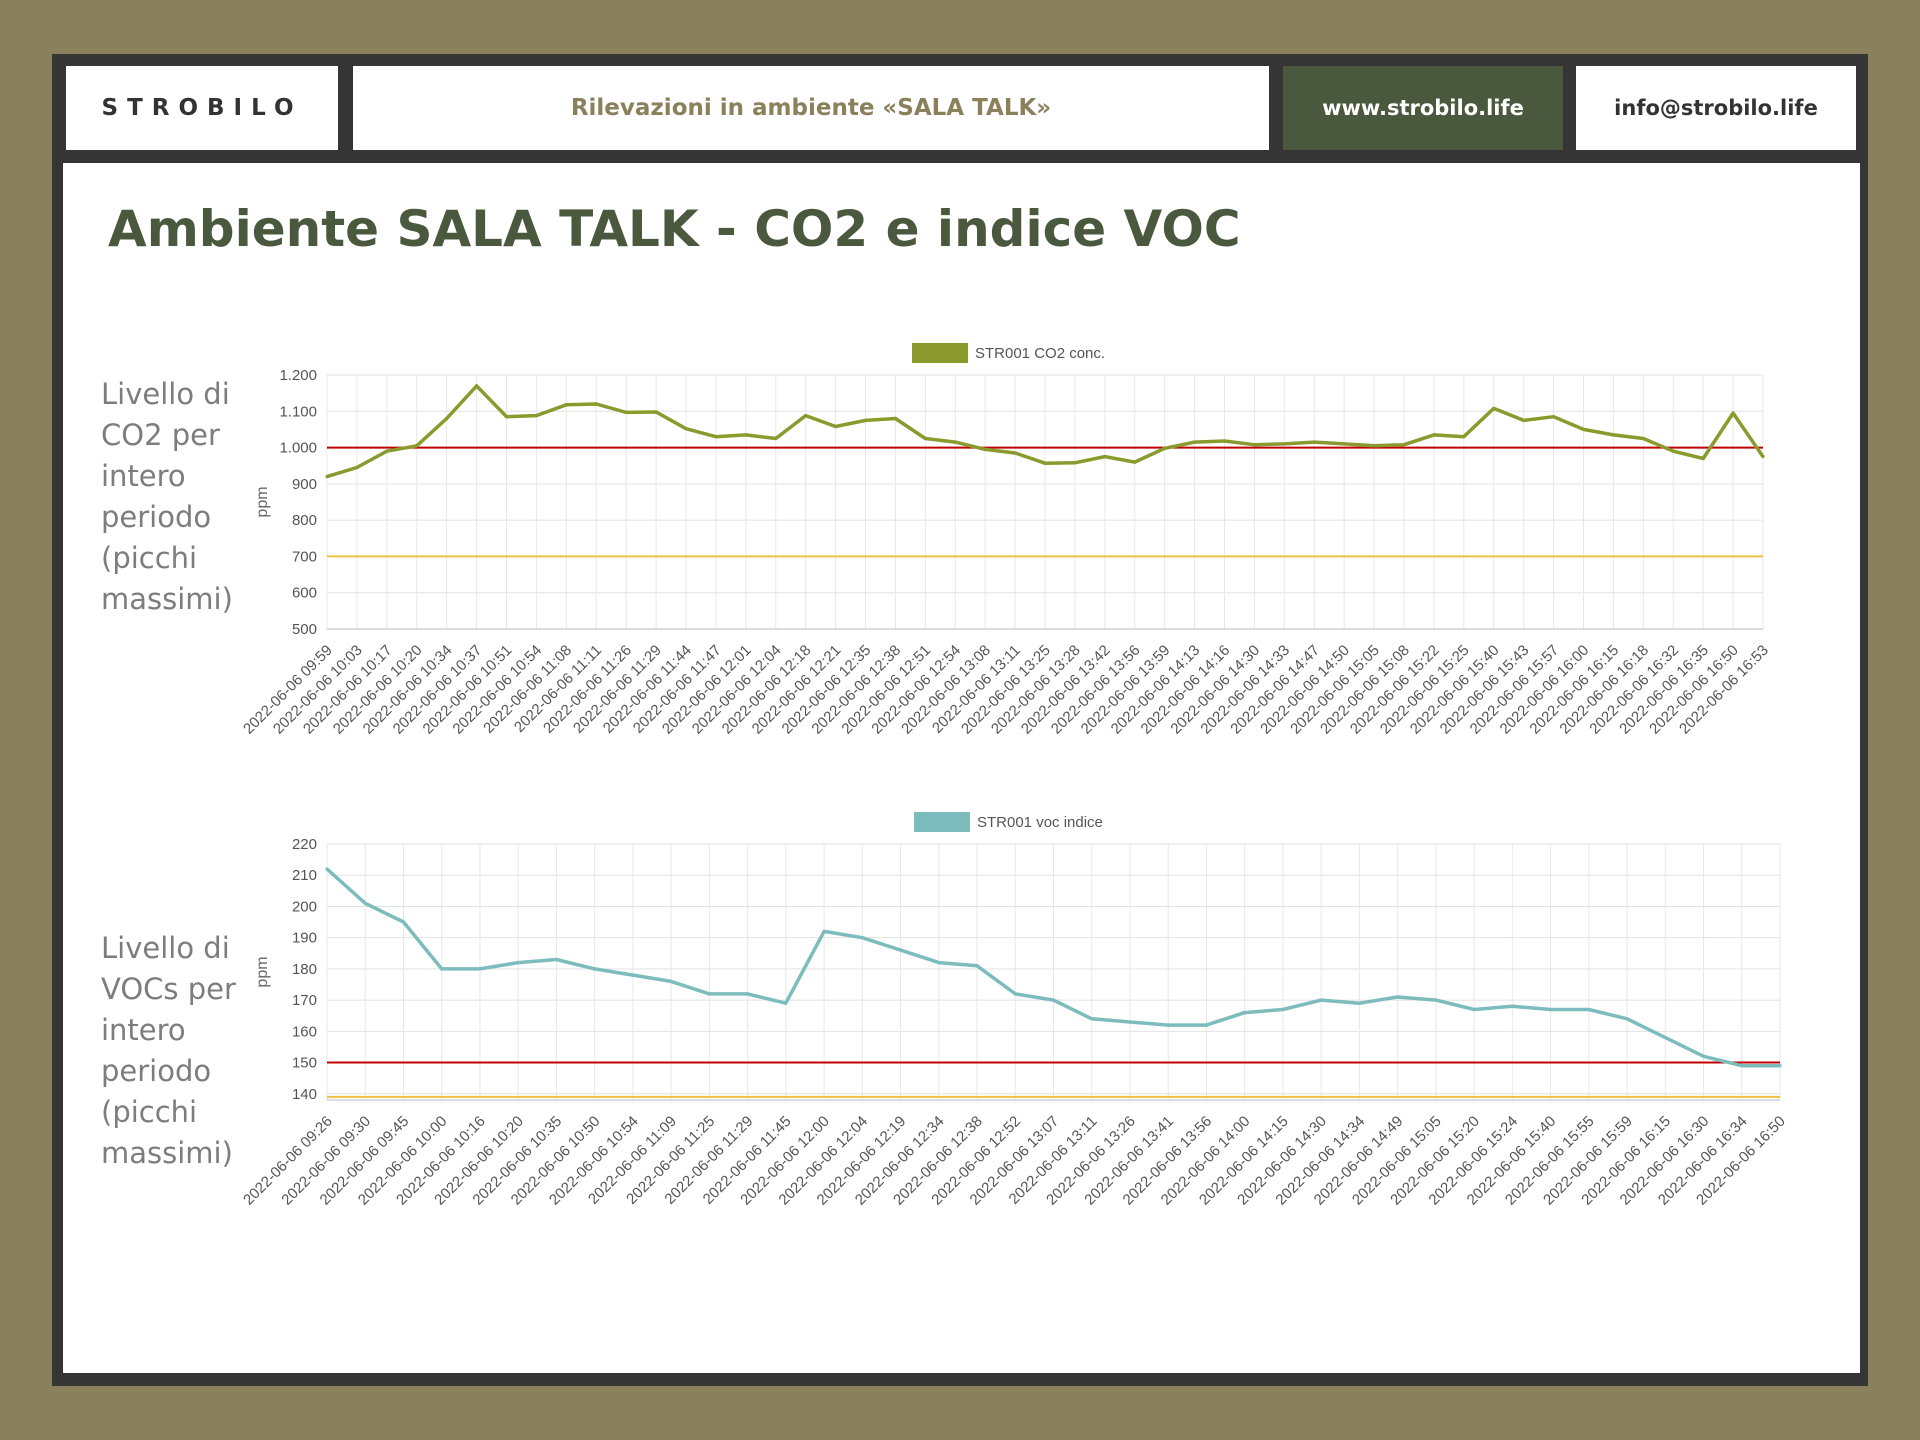 This screenshot has width=1920, height=1440. Describe the element at coordinates (304, 520) in the screenshot. I see `y-tick-label: 800` at that location.